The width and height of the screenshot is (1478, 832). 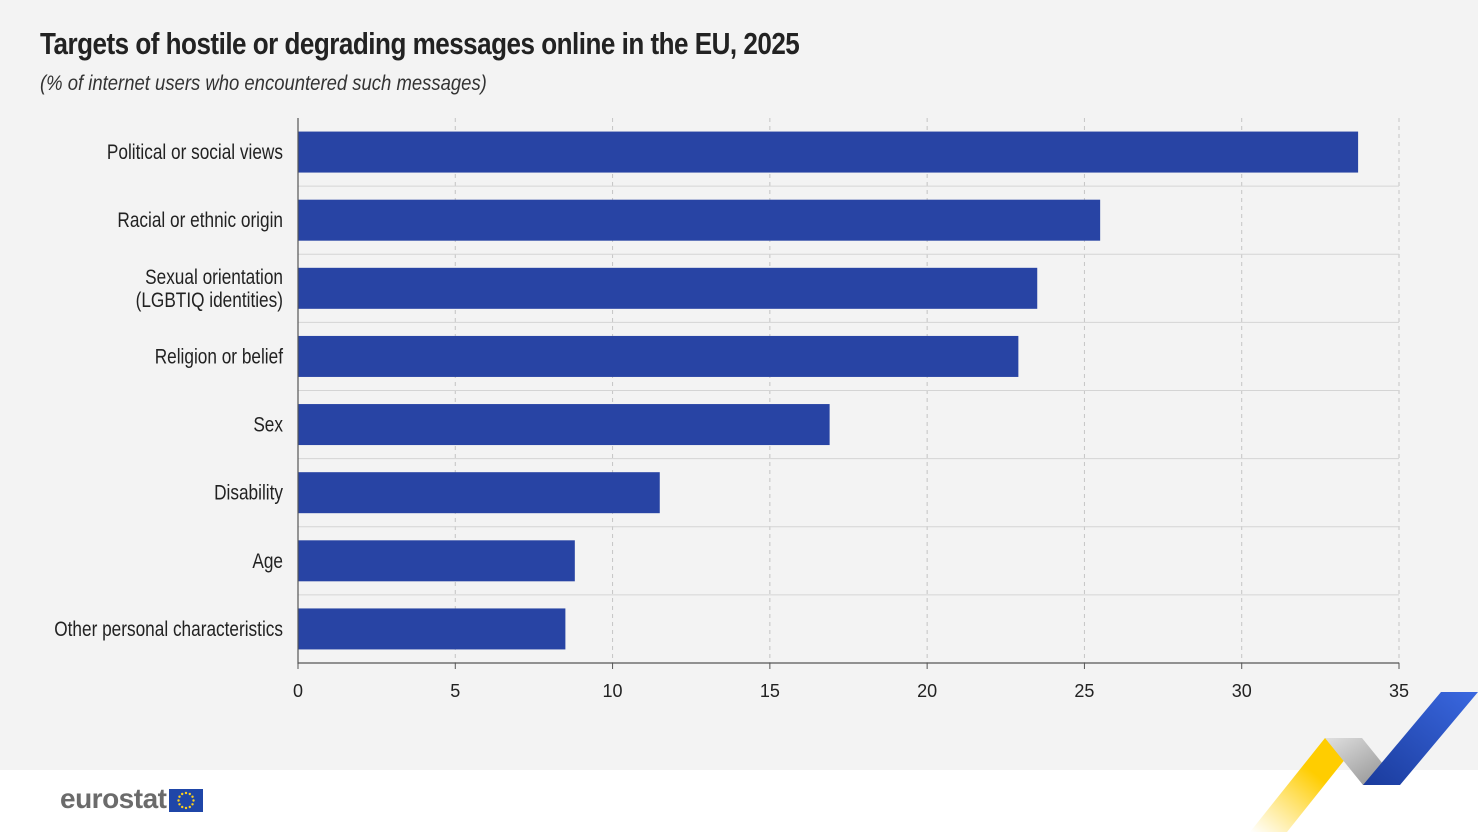 I want to click on category-label: (LGBTIQ identities), so click(x=209, y=300).